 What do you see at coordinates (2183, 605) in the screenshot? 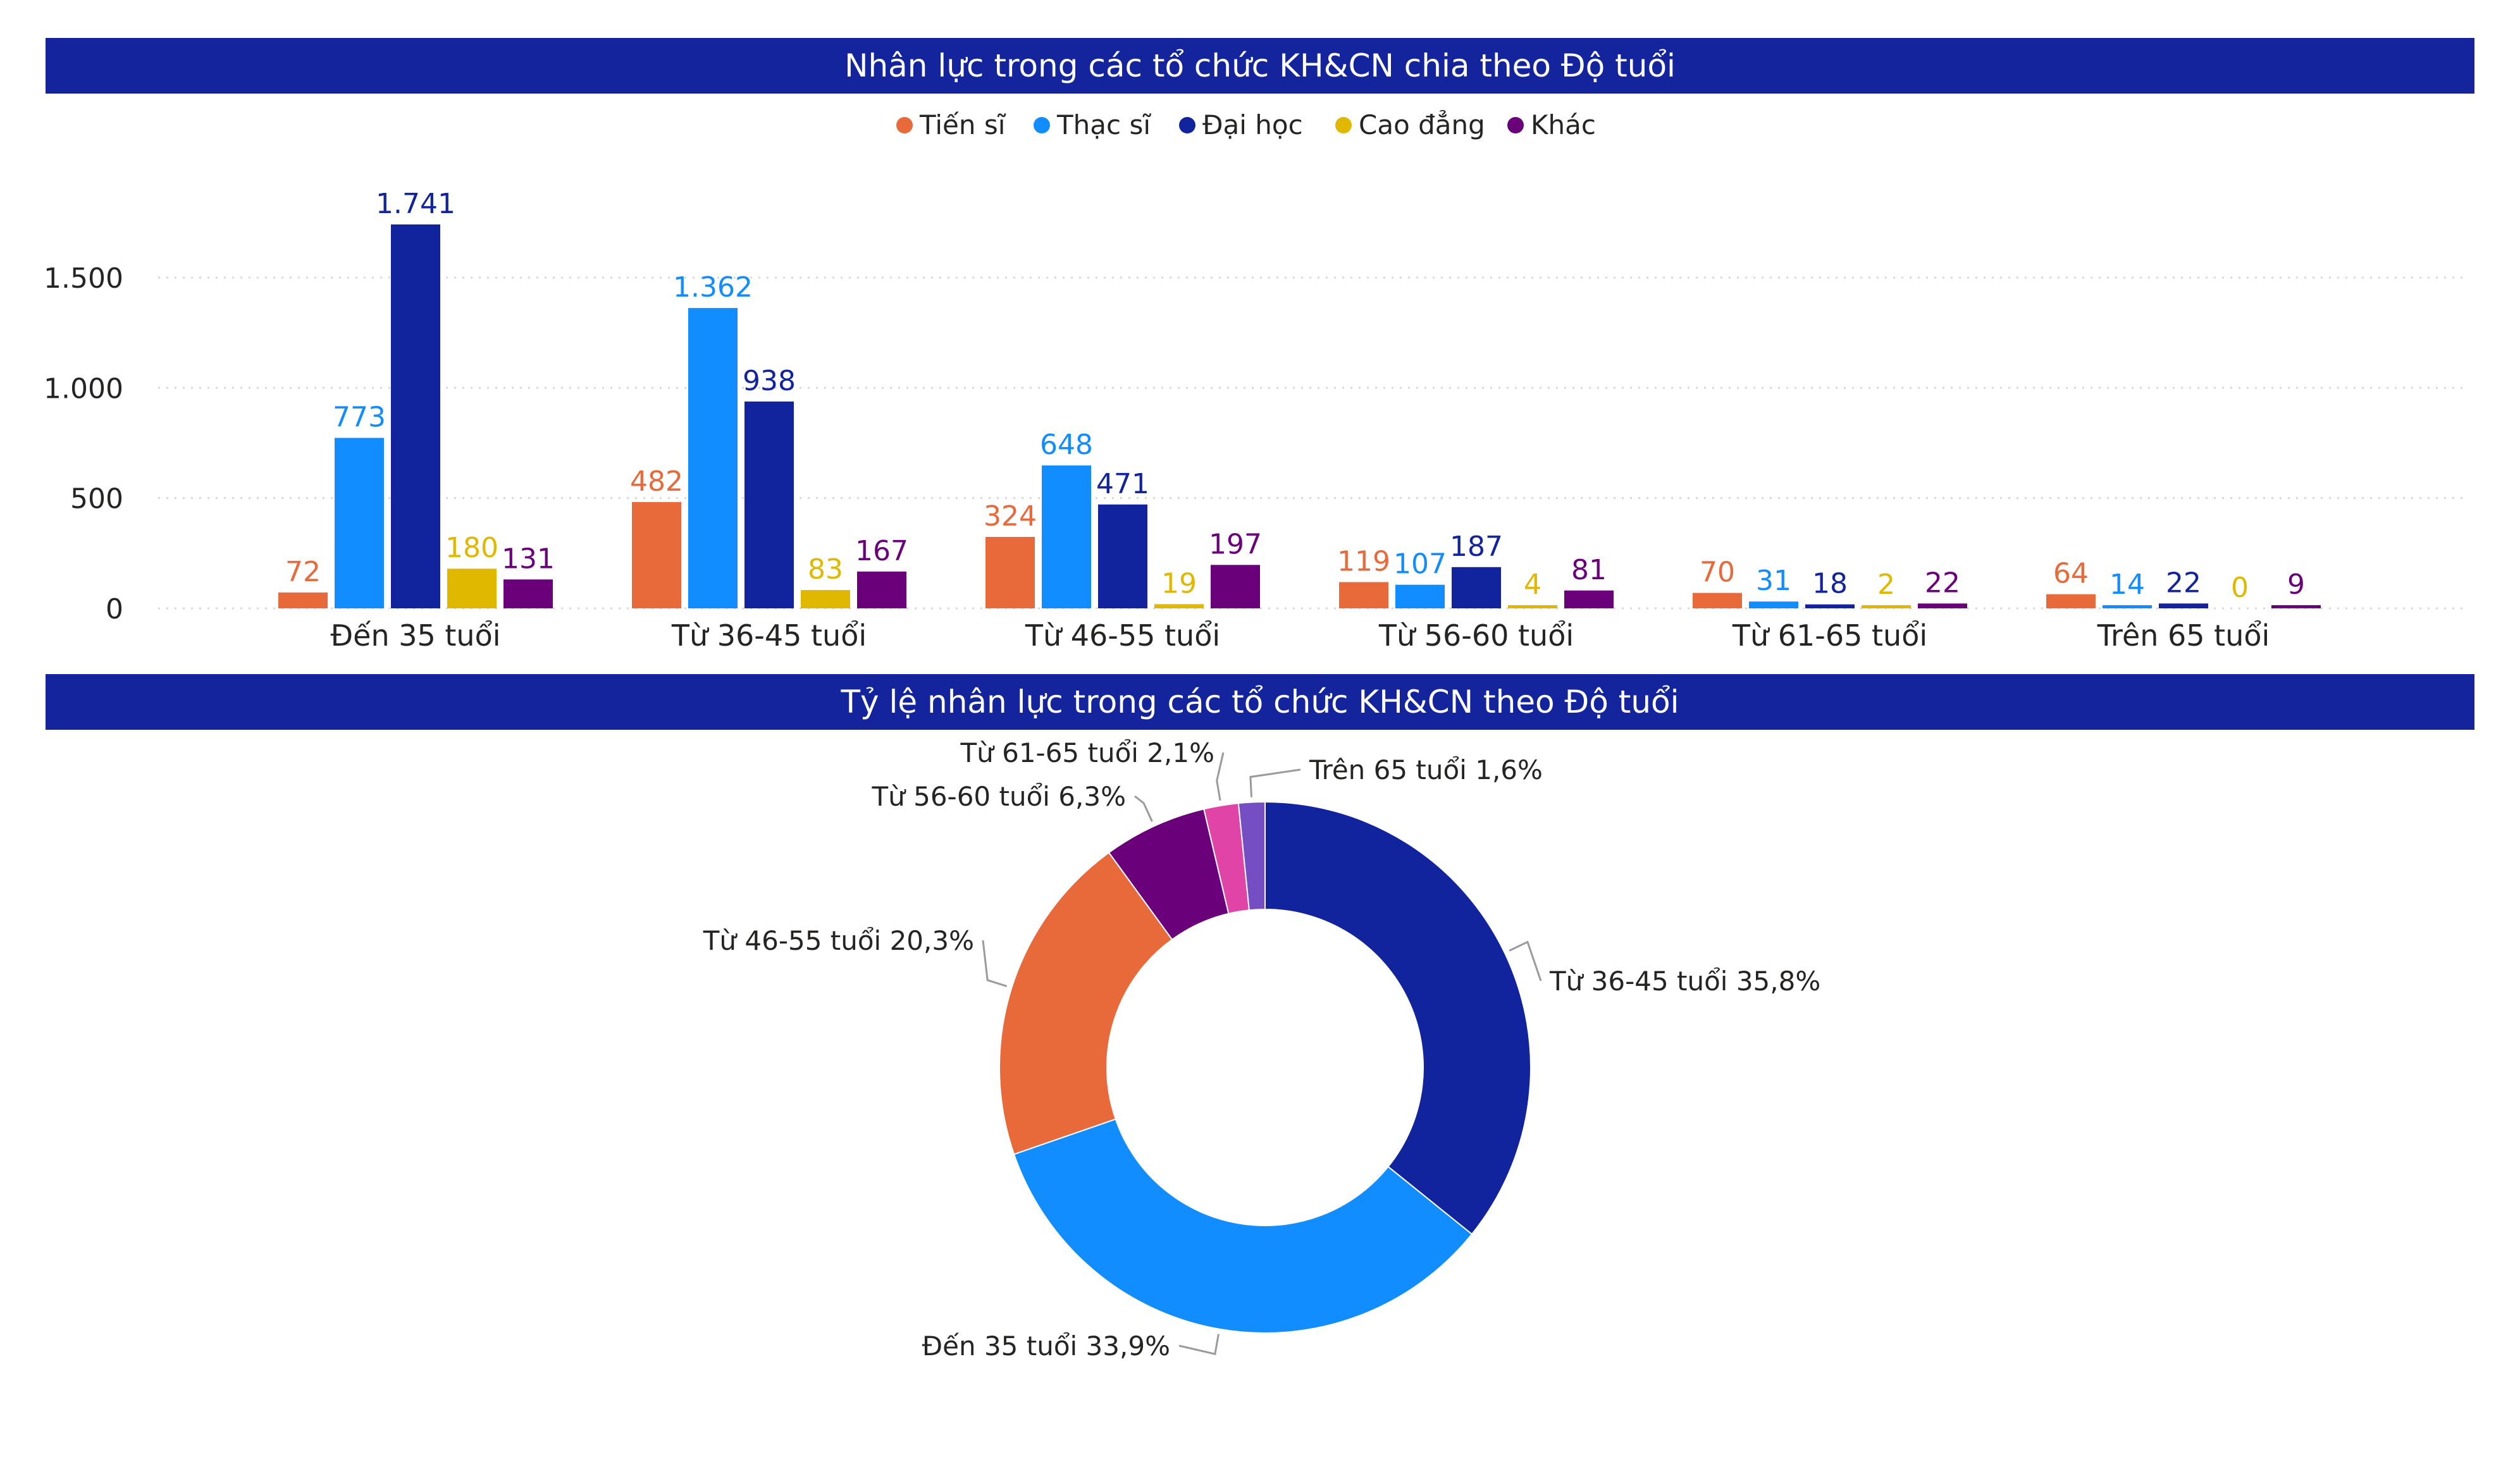
I see `bar-dai-hoc-tren-65-tuoi` at bounding box center [2183, 605].